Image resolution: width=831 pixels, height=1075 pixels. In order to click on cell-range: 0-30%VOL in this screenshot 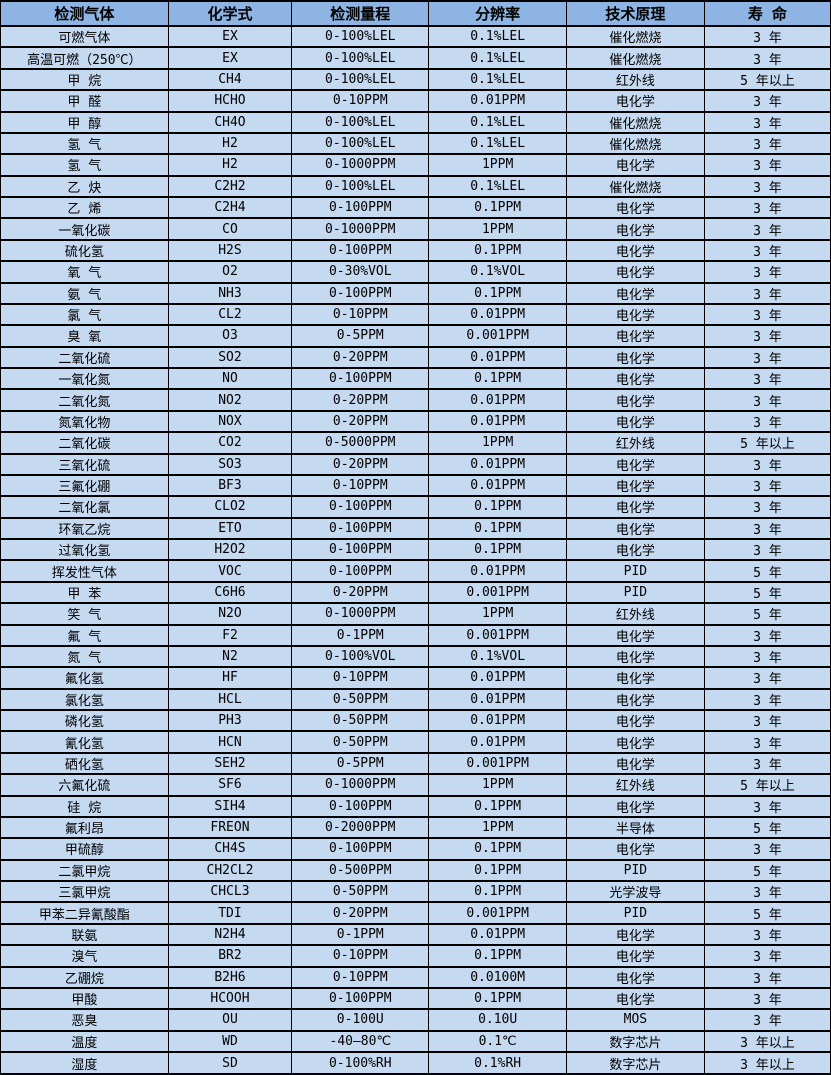, I will do `click(360, 272)`.